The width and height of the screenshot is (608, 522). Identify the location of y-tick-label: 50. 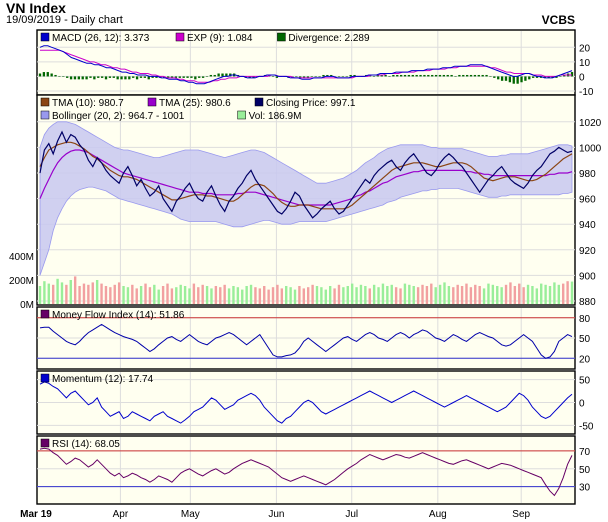
(585, 470).